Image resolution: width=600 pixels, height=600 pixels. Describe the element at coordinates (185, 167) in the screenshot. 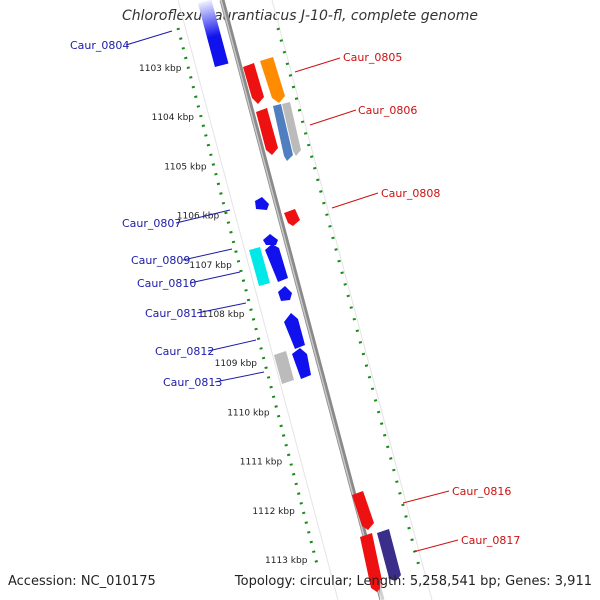

I see `kbp-tick-label: 1105 kbp` at that location.